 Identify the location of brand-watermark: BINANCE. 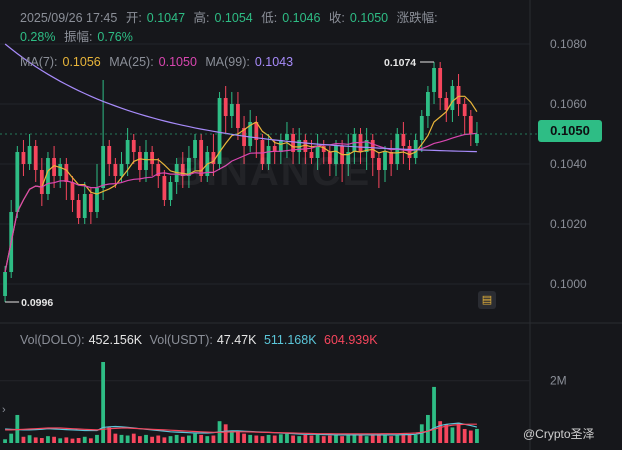
(273, 172).